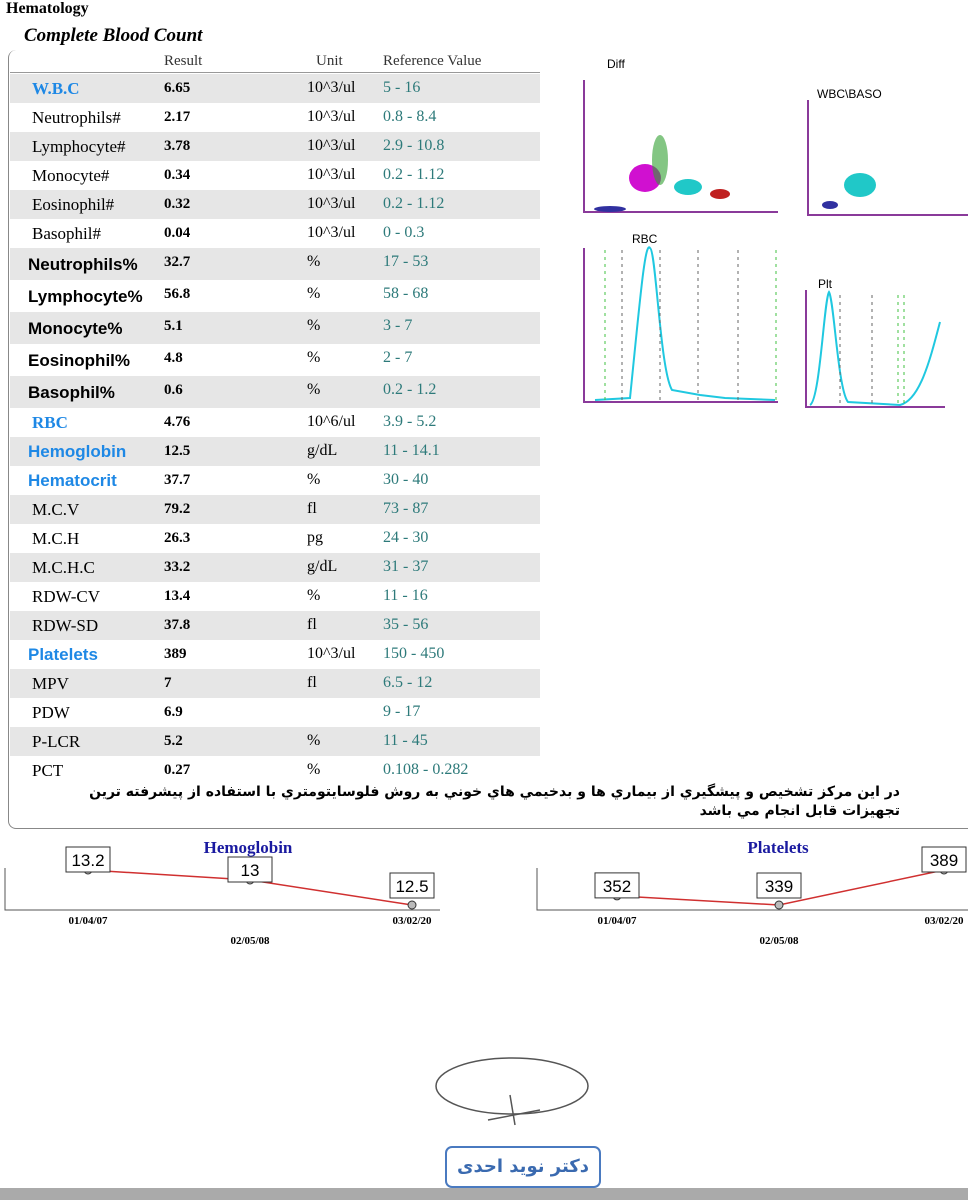  Describe the element at coordinates (177, 480) in the screenshot. I see `result: 37.7` at that location.